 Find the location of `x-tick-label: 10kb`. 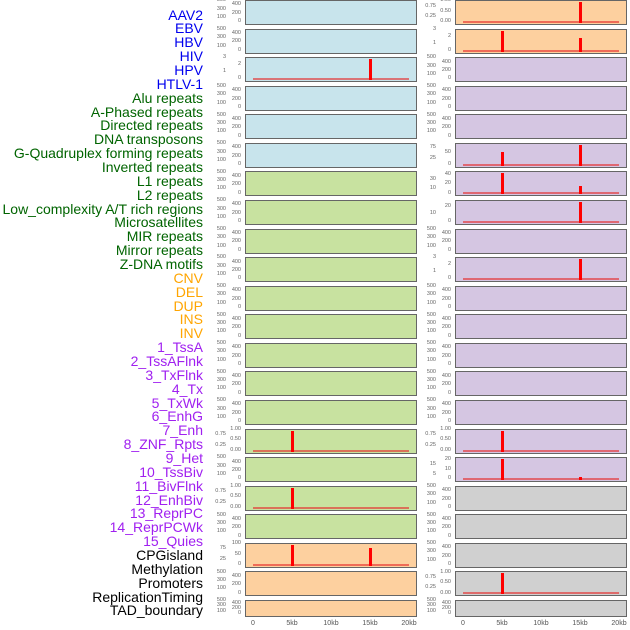

x-tick-label: 10kb is located at coordinates (541, 623).